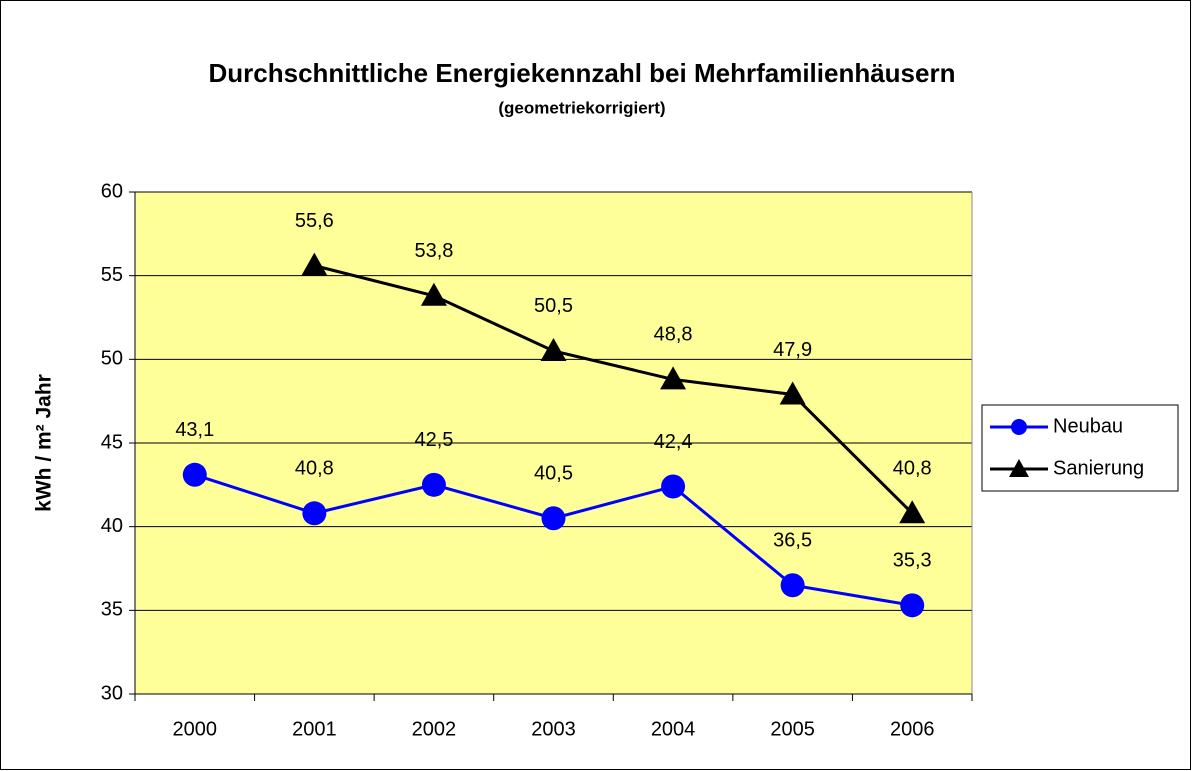 This screenshot has height=771, width=1192. I want to click on y-tick-label: 45, so click(112, 442).